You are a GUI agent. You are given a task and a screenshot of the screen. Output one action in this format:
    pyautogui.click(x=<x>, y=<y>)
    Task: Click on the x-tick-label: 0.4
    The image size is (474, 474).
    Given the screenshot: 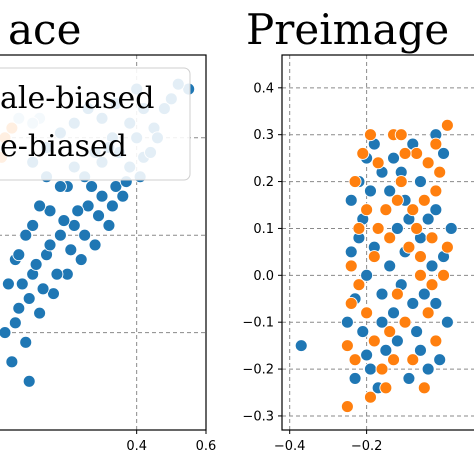 What is the action you would take?
    pyautogui.click(x=136, y=446)
    